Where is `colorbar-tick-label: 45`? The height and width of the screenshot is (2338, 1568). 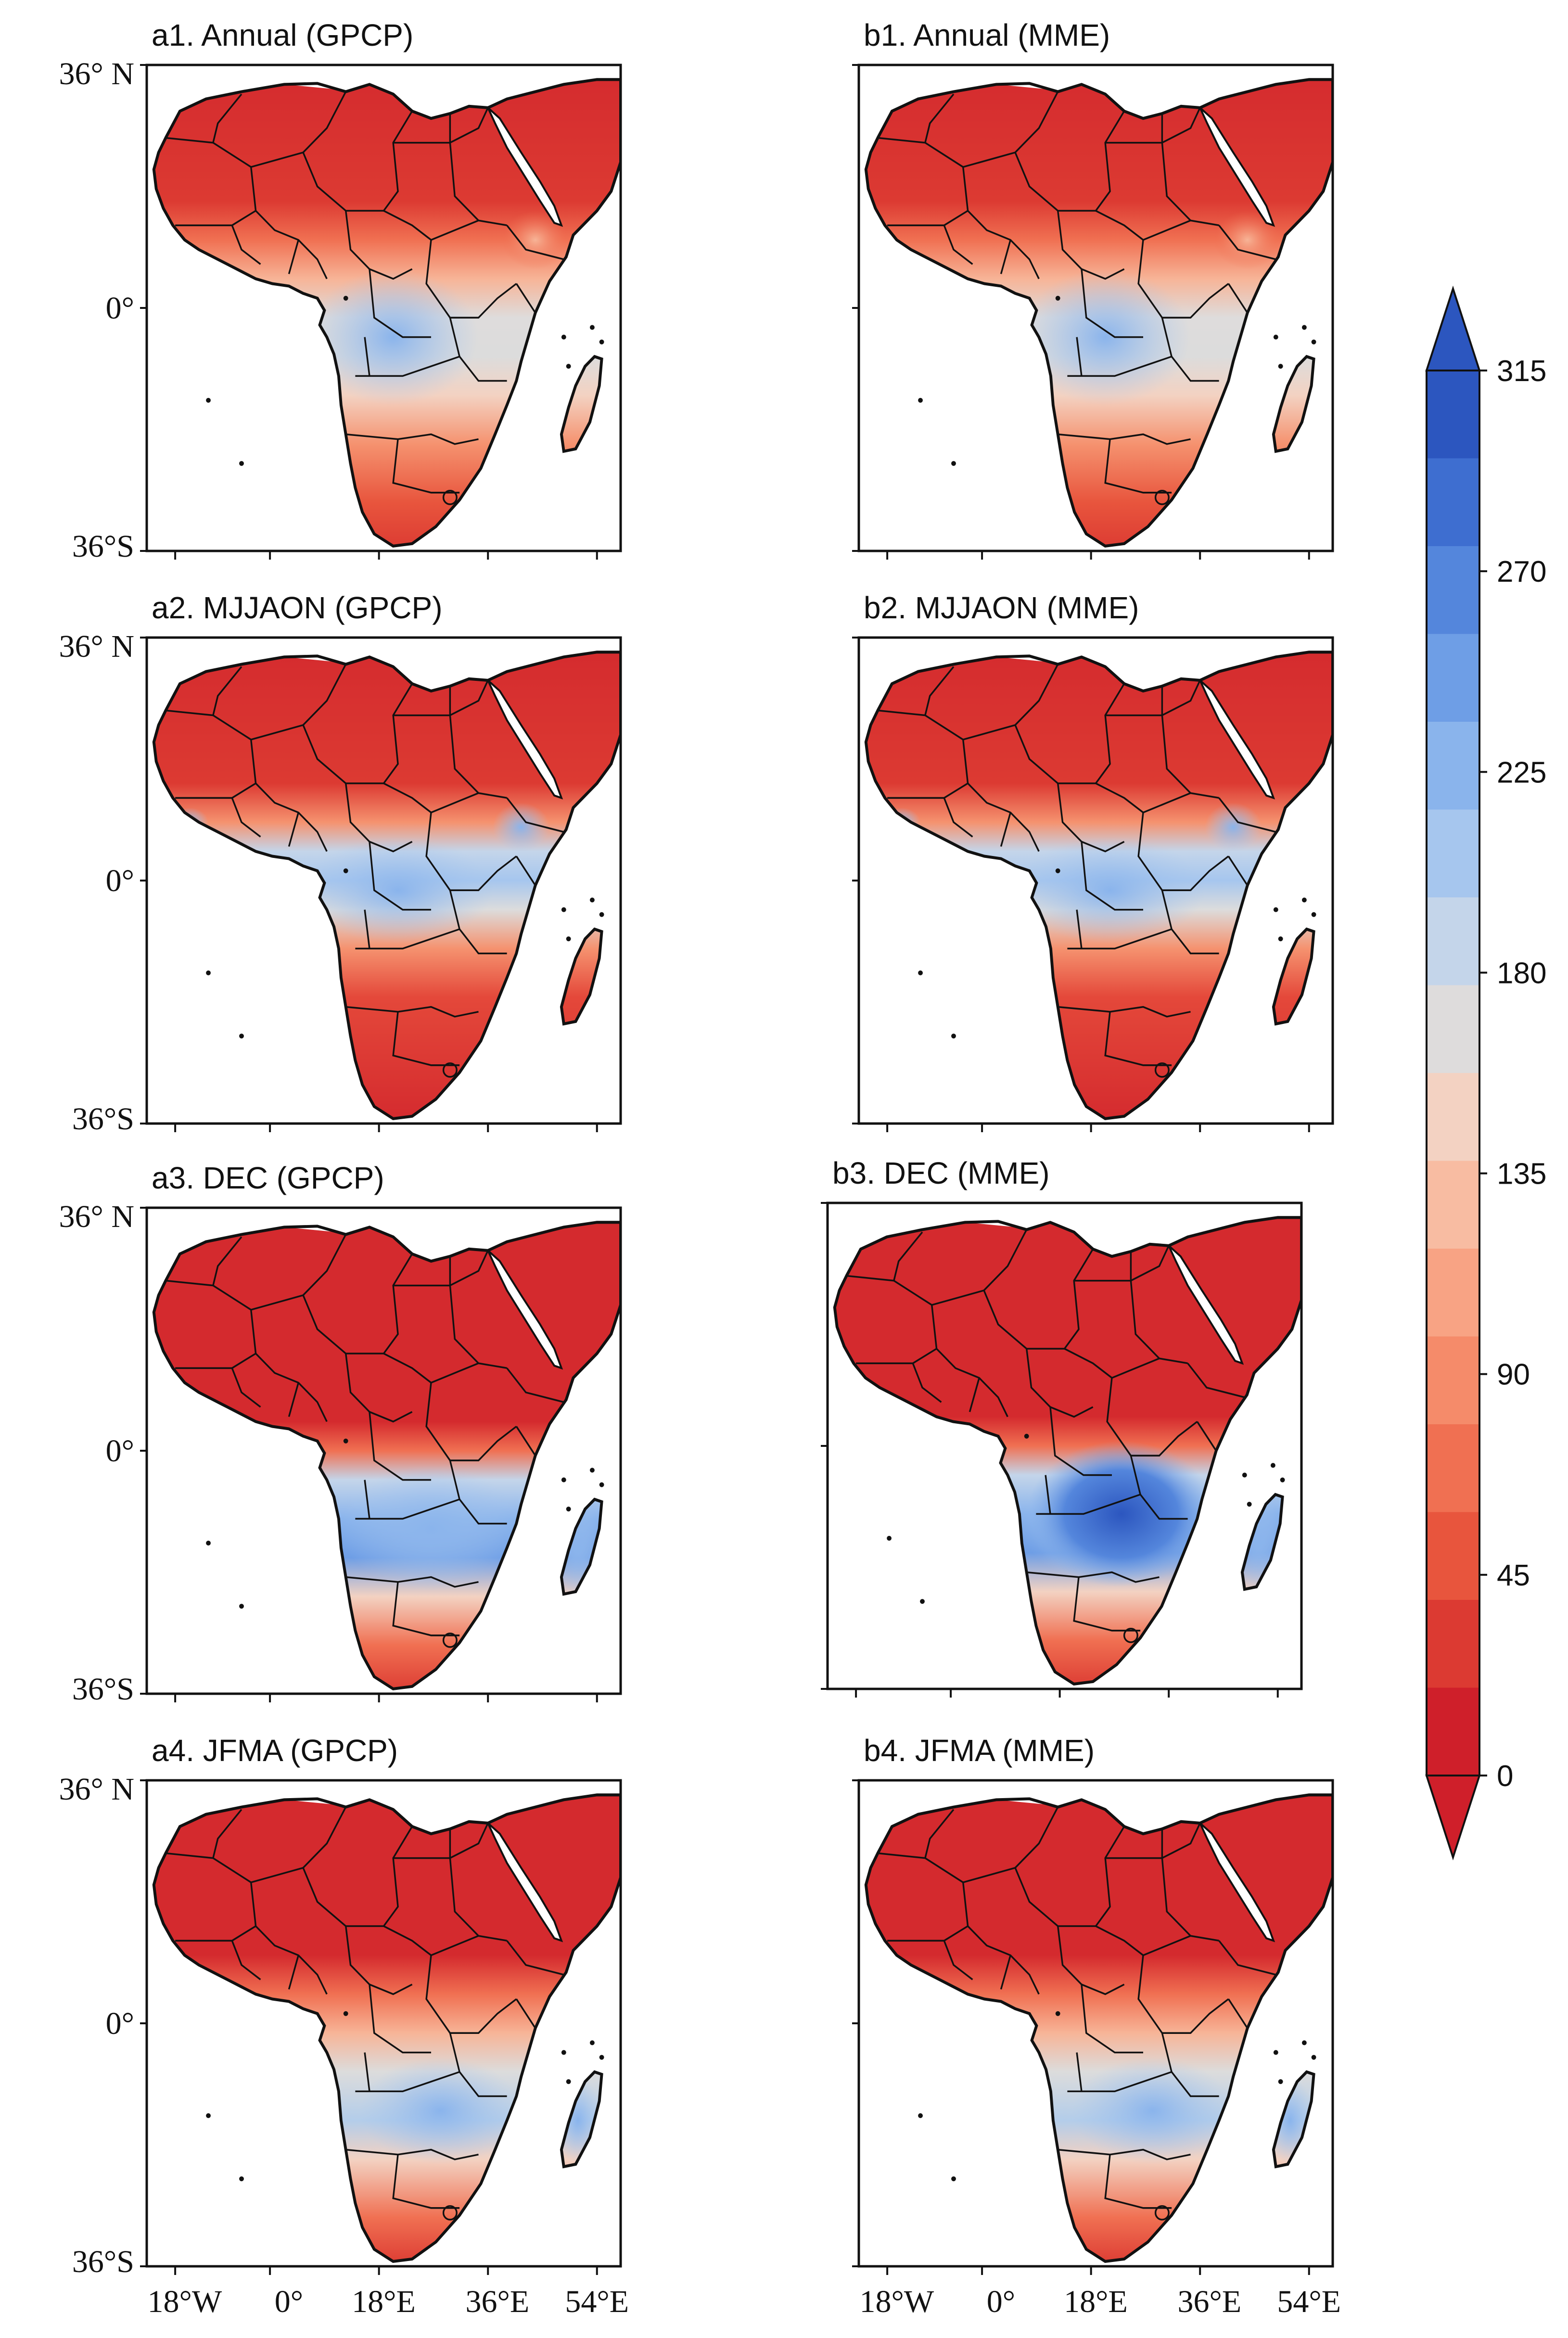 colorbar-tick-label: 45 is located at coordinates (1513, 1575).